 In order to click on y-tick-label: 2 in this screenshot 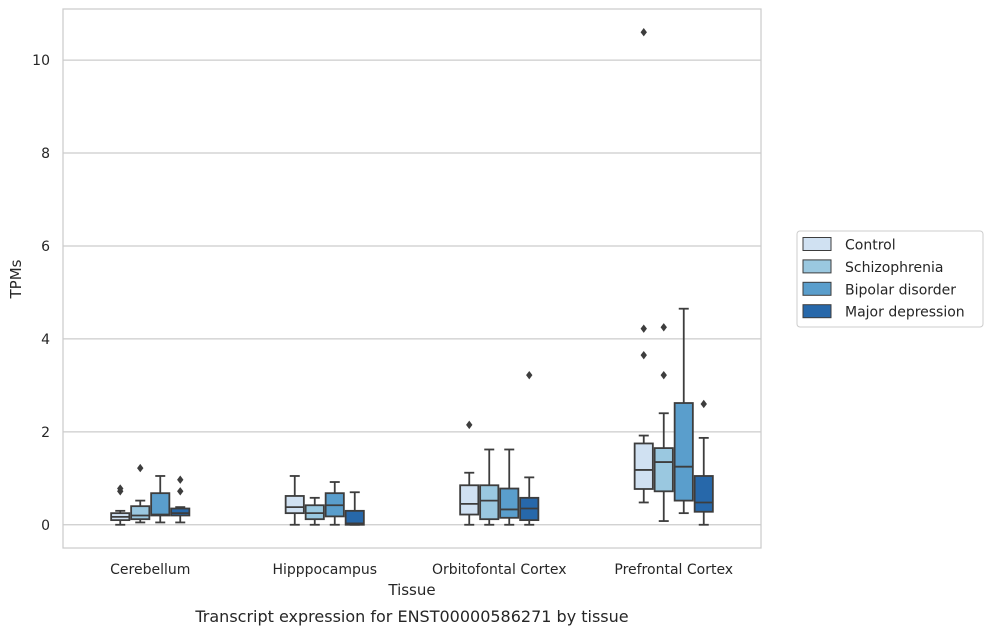, I will do `click(45, 433)`.